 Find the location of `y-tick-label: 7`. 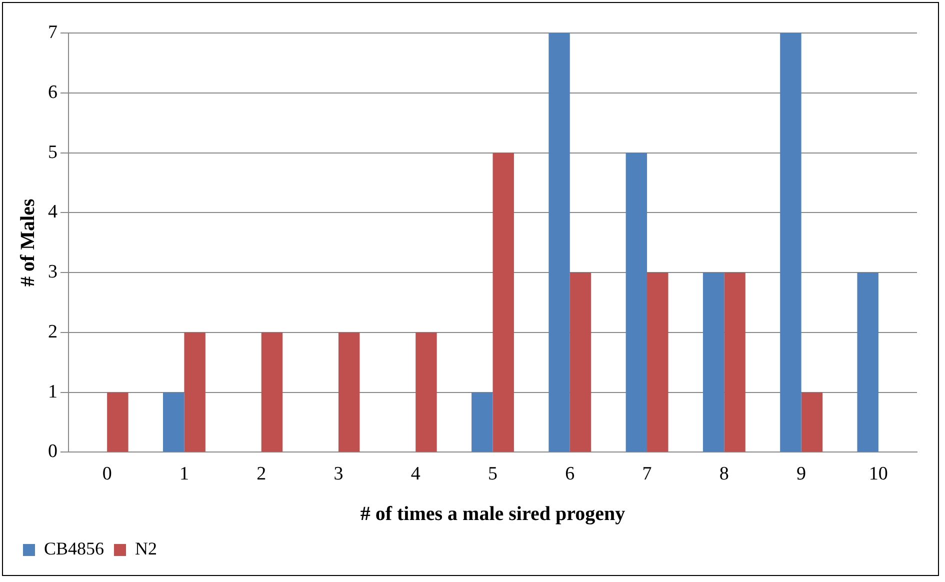

y-tick-label: 7 is located at coordinates (53, 32).